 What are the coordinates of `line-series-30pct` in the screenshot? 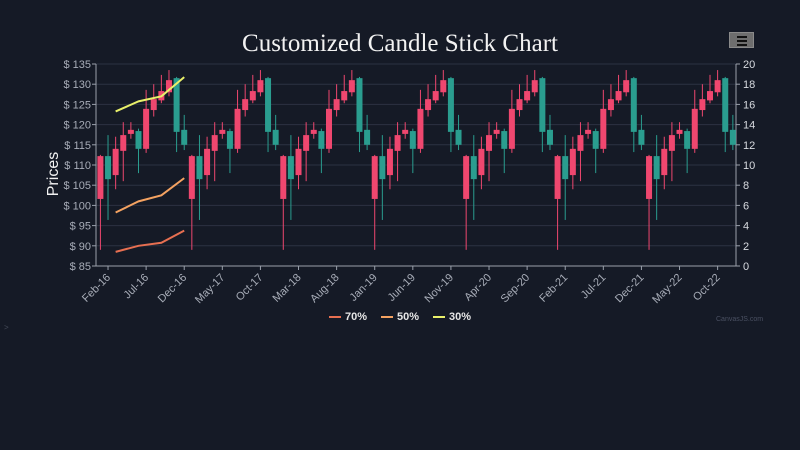 It's located at (150, 94).